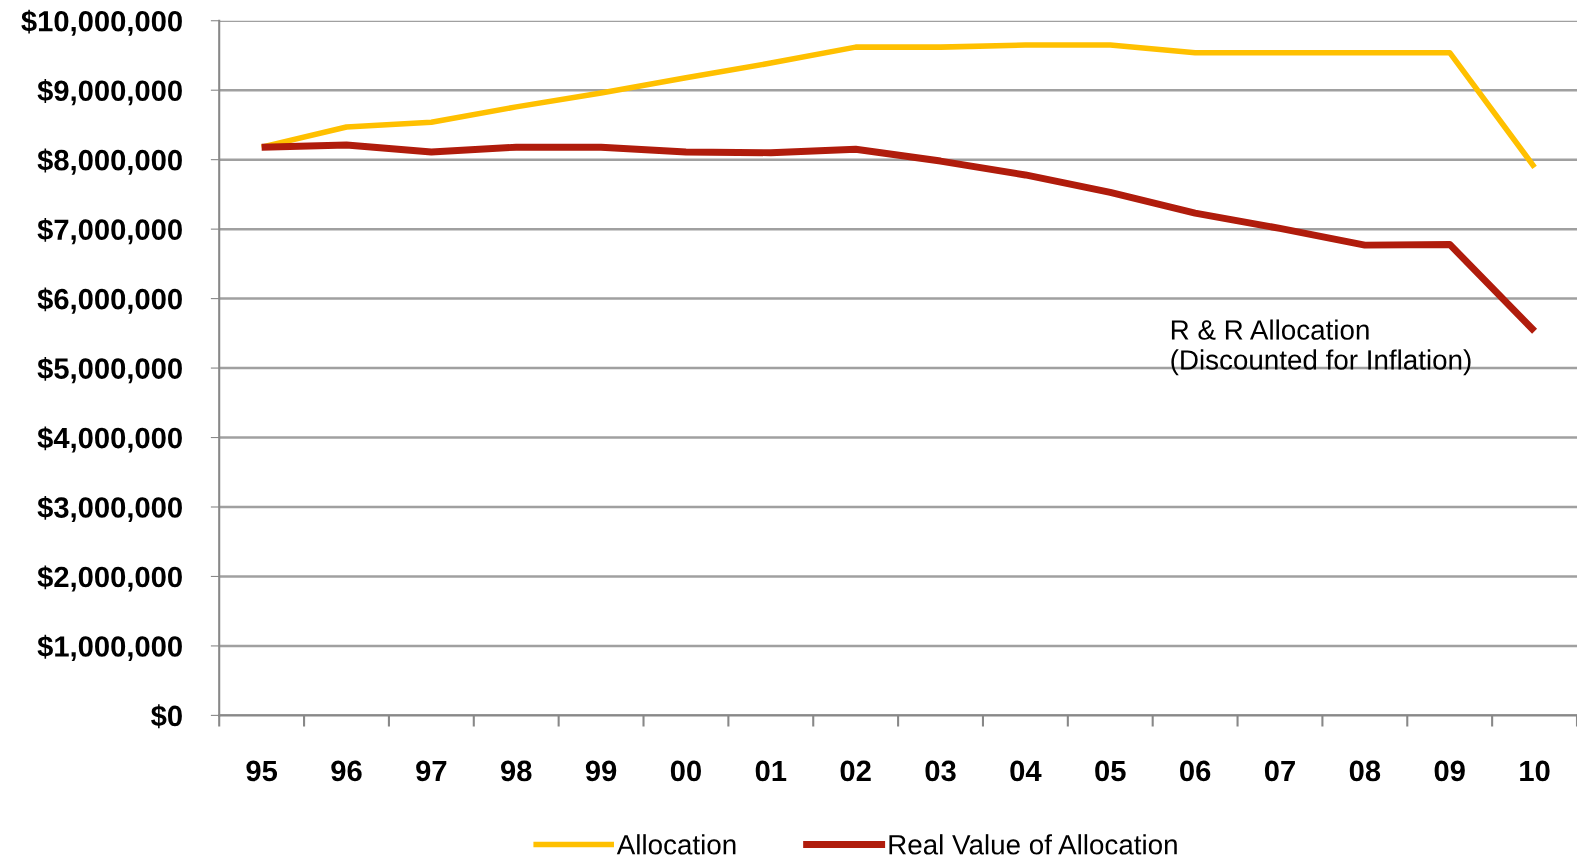 The image size is (1577, 864). What do you see at coordinates (1365, 771) in the screenshot?
I see `x-tick-label: 08` at bounding box center [1365, 771].